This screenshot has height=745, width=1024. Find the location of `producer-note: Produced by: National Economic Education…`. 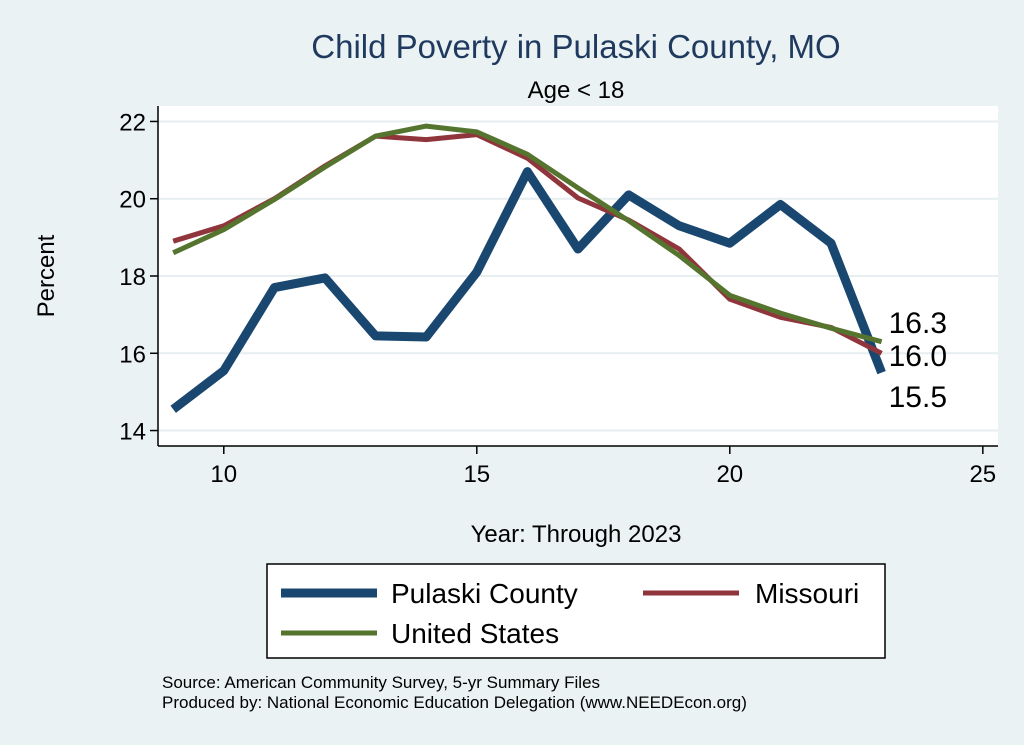

producer-note: Produced by: National Economic Education… is located at coordinates (454, 702).